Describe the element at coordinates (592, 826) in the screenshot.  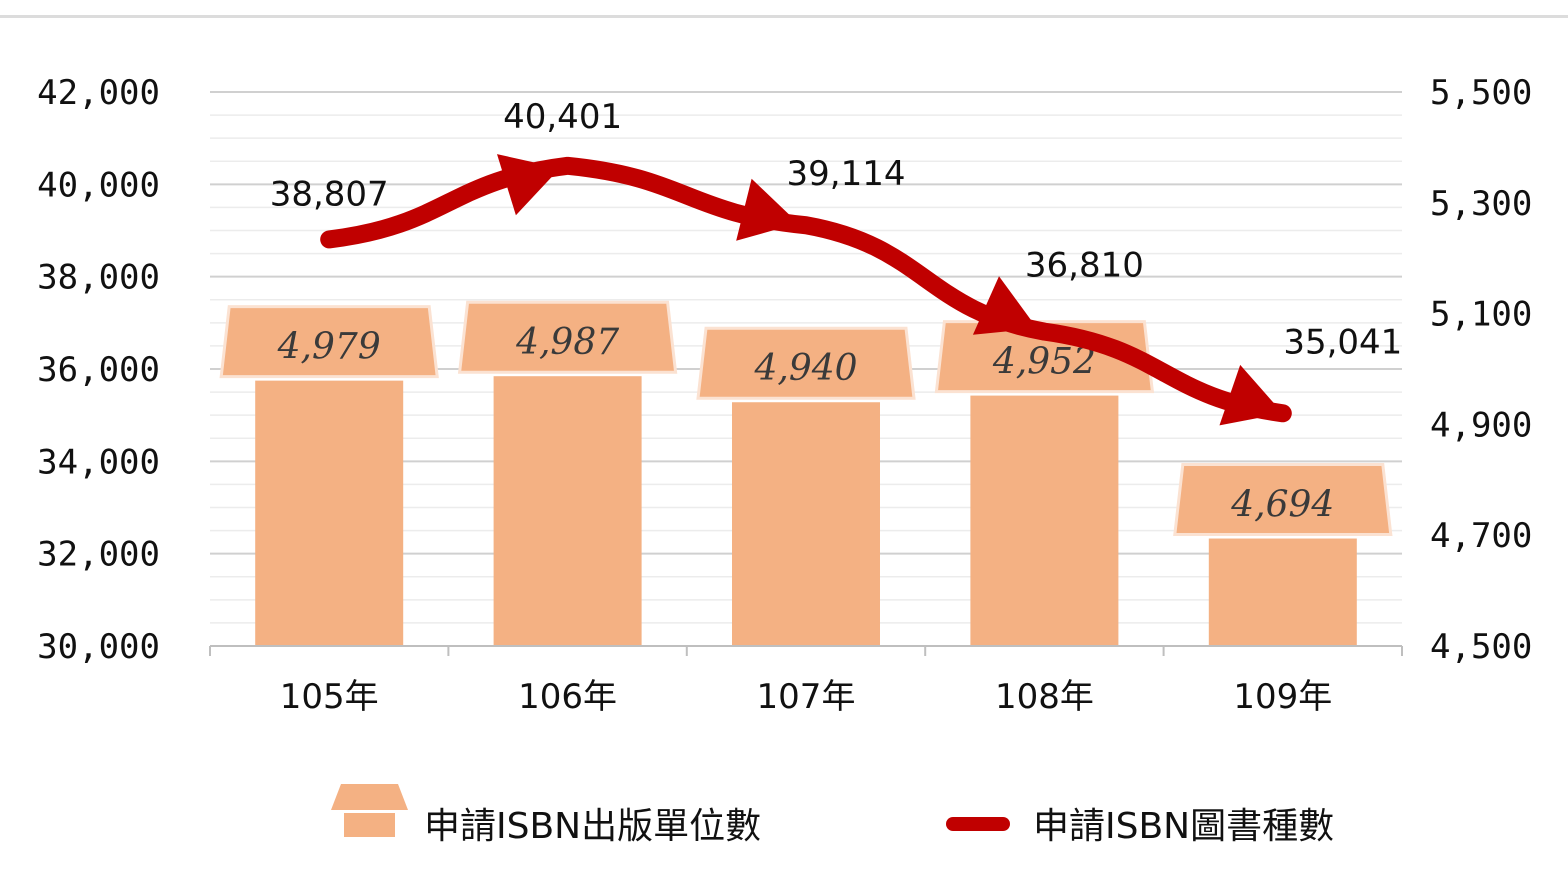
I see `legend-bar-label: 申請ISBN出版單位數` at that location.